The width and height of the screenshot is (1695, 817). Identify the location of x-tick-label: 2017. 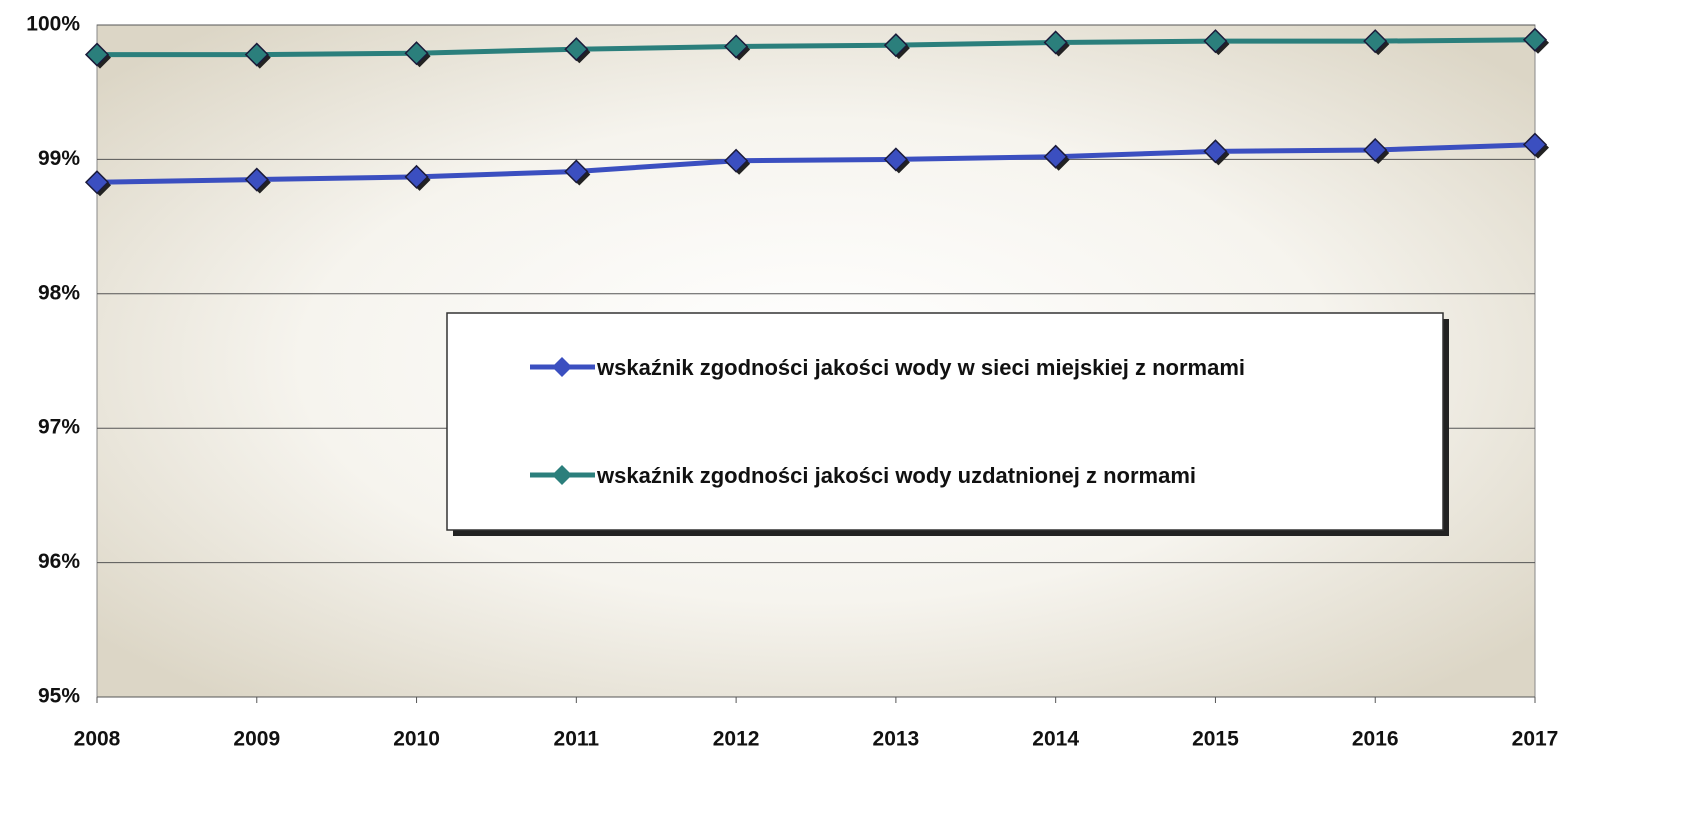
(1535, 739).